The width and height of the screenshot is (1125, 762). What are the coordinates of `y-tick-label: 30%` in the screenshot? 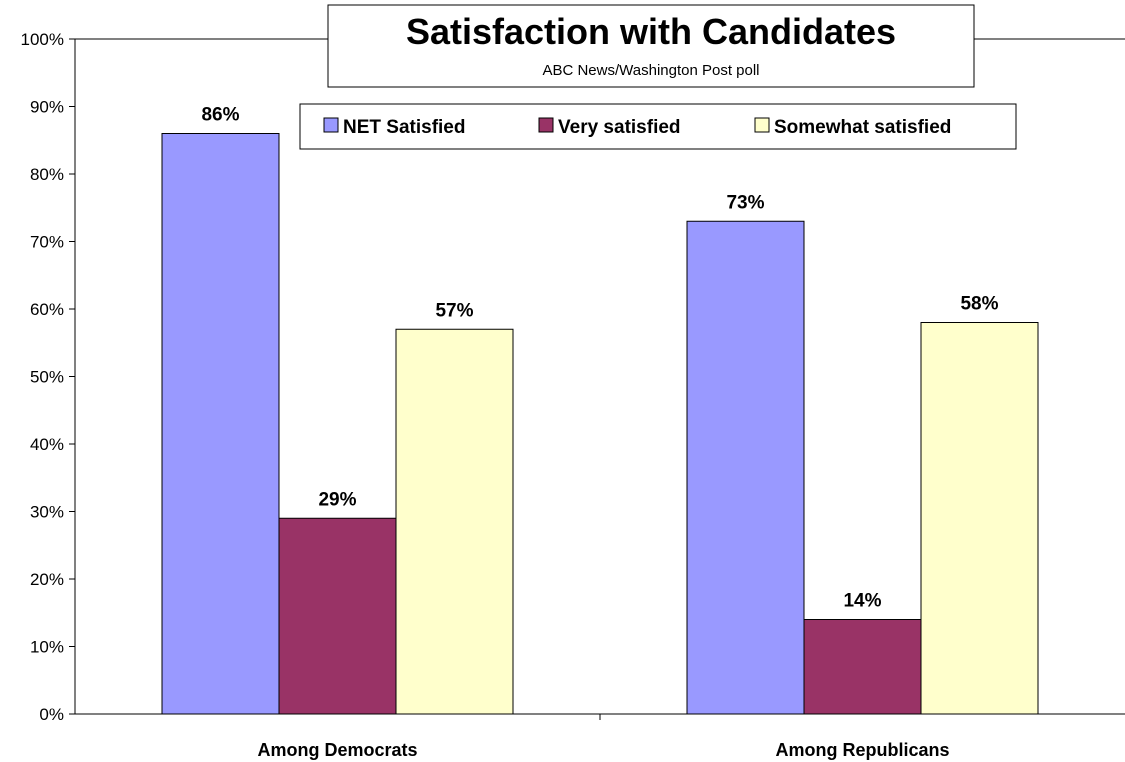 It's located at (47, 512).